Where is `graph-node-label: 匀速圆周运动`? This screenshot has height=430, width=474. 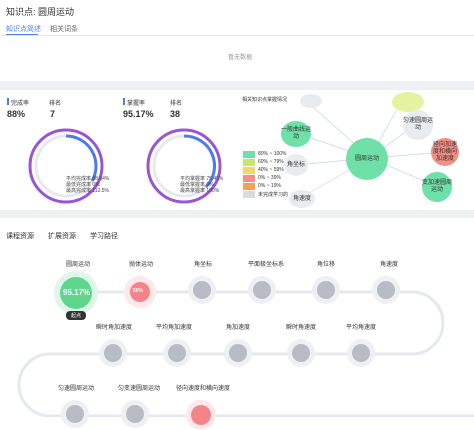
graph-node-label: 匀速圆周运动 is located at coordinates (418, 124).